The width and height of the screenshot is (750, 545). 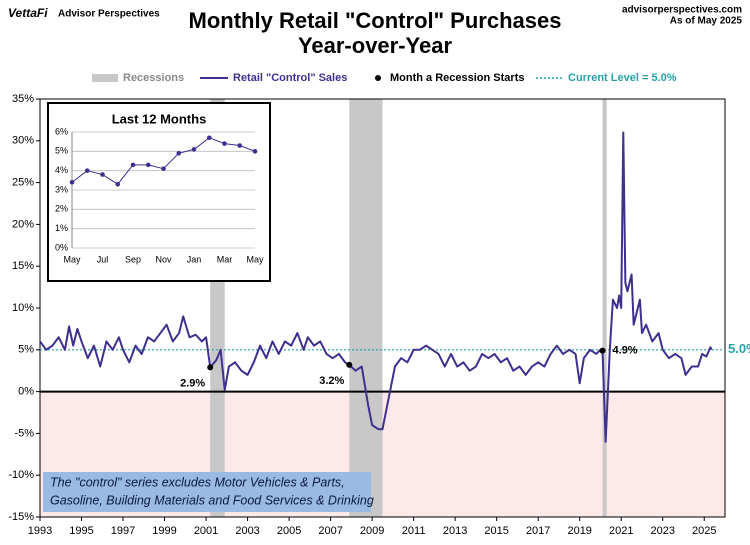 I want to click on x-tick-label: 2015, so click(x=496, y=531).